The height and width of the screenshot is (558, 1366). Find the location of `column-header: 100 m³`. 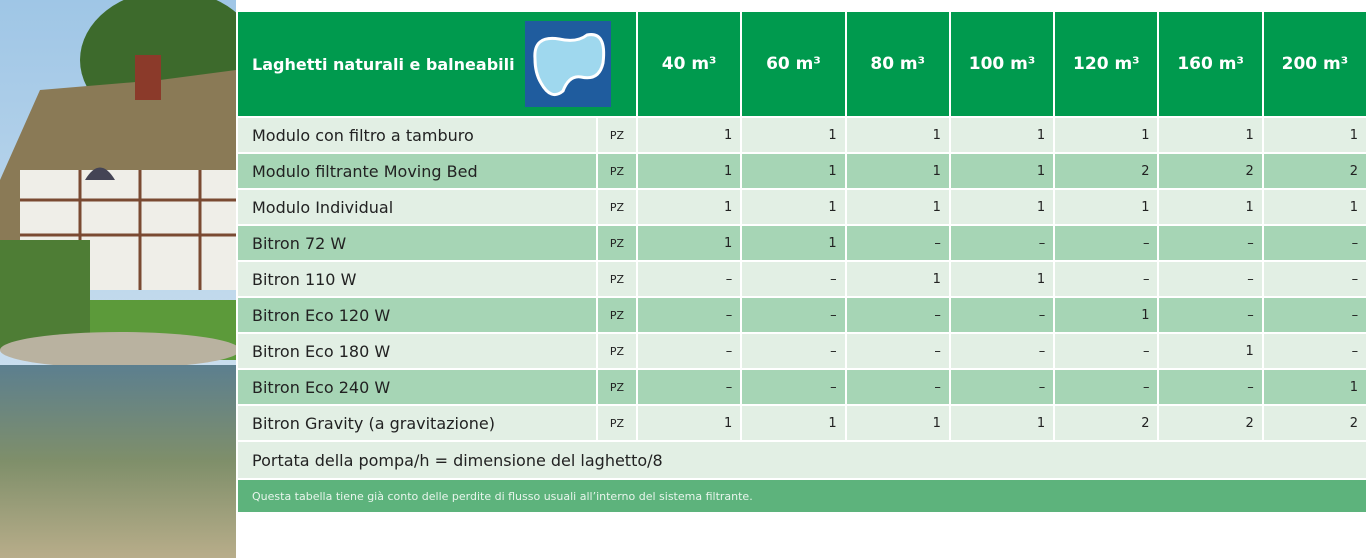

column-header: 100 m³ is located at coordinates (1002, 64).